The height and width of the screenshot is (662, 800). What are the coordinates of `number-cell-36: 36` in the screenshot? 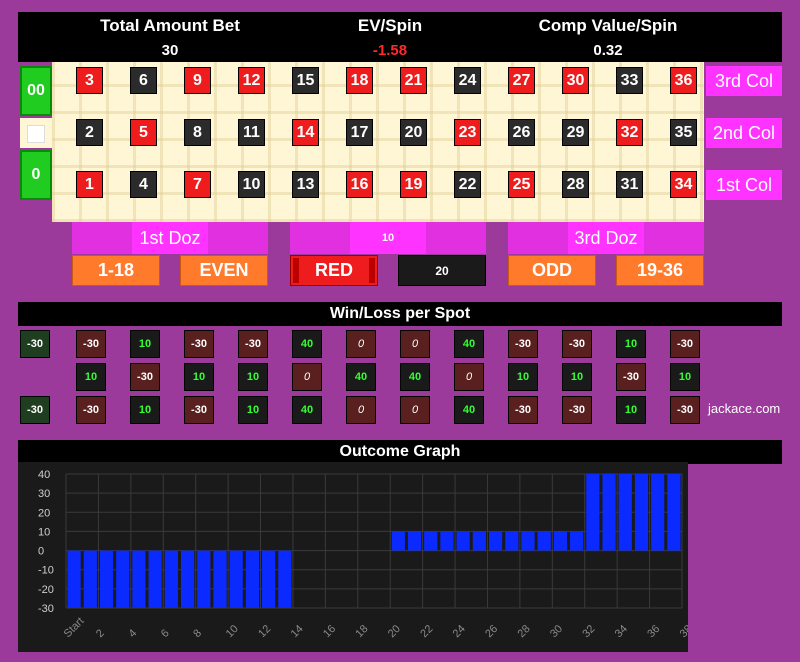 It's located at (683, 80).